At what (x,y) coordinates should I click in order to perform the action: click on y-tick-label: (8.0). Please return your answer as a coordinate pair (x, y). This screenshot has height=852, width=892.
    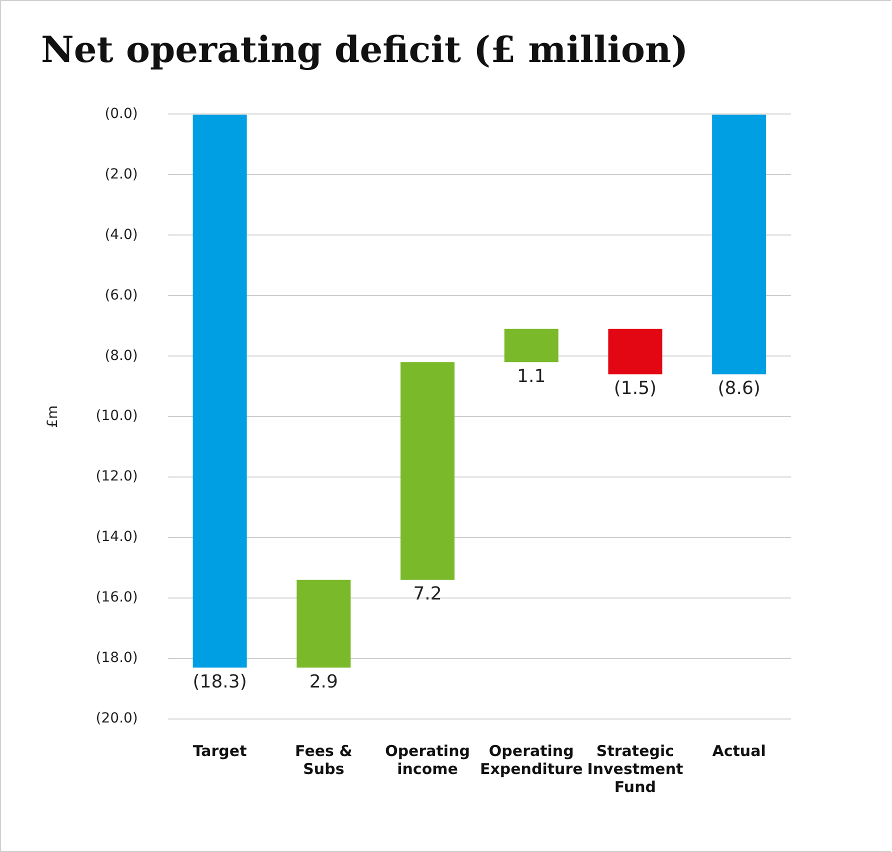
    Looking at the image, I should click on (121, 356).